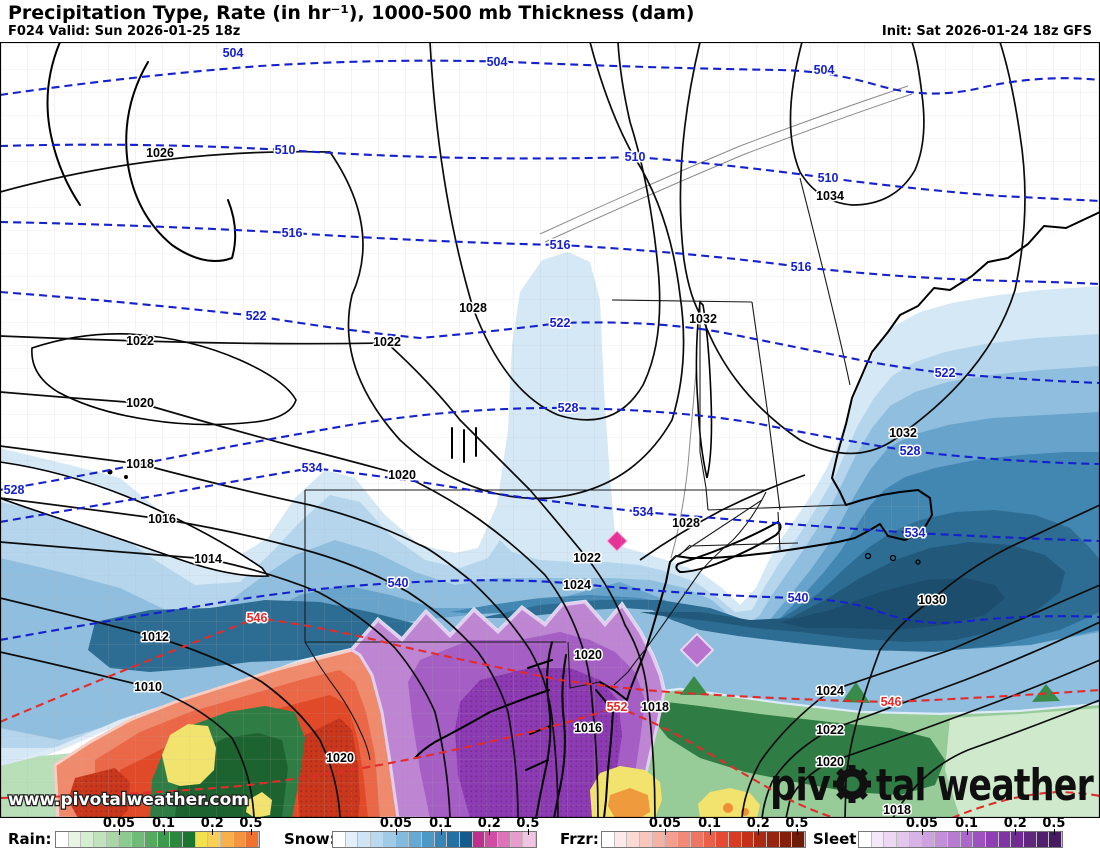  What do you see at coordinates (164, 379) in the screenshot?
I see `lake-ontario` at bounding box center [164, 379].